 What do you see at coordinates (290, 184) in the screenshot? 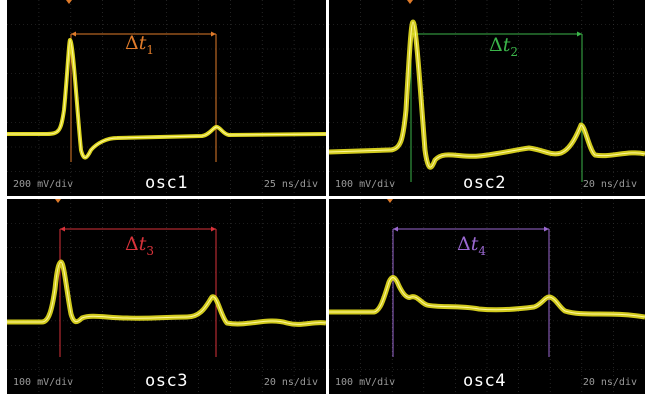
I see `osc1-time-scale: 25 ns/div` at bounding box center [290, 184].